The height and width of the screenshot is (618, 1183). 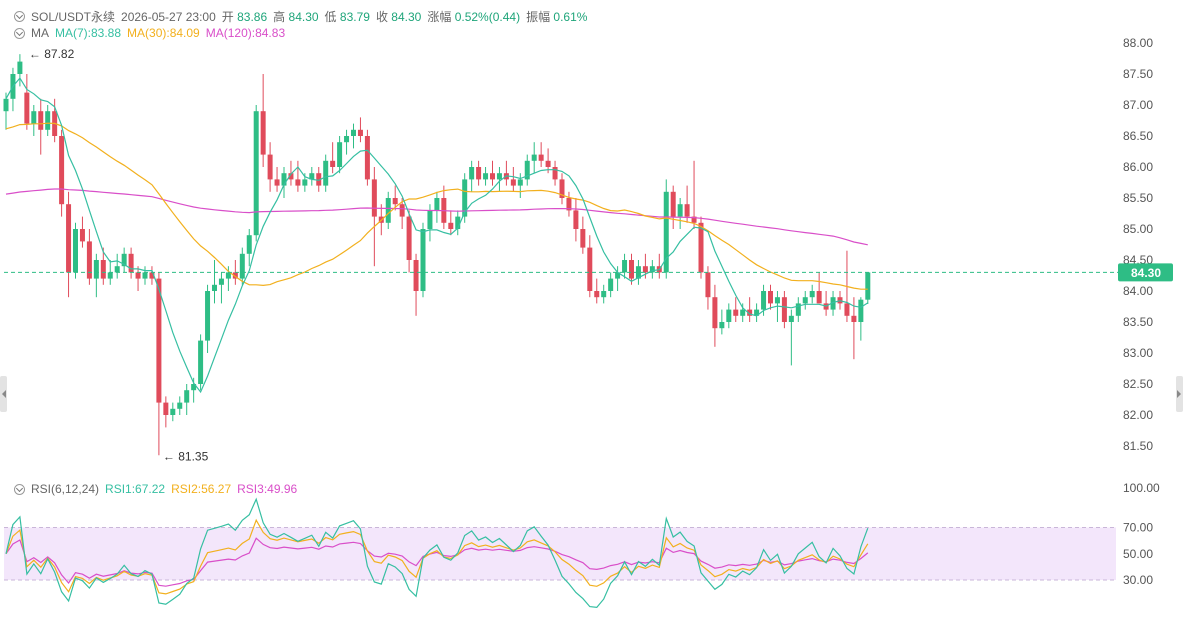 What do you see at coordinates (19, 16) in the screenshot?
I see `collapse-chevron-icon` at bounding box center [19, 16].